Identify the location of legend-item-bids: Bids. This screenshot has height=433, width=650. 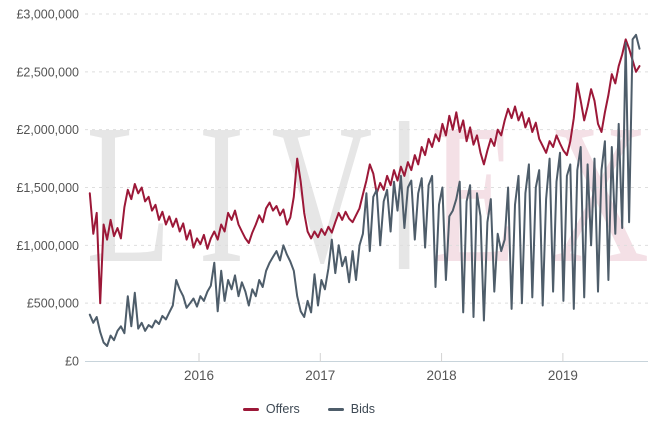
(351, 409).